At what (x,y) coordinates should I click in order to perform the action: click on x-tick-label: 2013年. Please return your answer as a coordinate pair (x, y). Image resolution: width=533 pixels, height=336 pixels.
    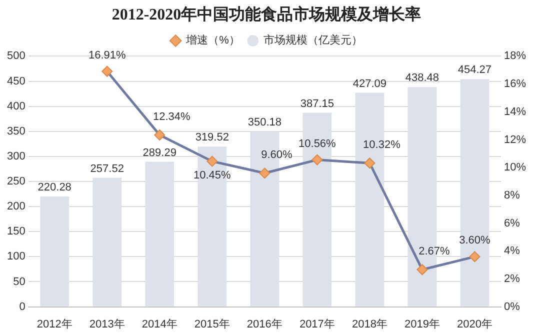
    Looking at the image, I should click on (107, 324).